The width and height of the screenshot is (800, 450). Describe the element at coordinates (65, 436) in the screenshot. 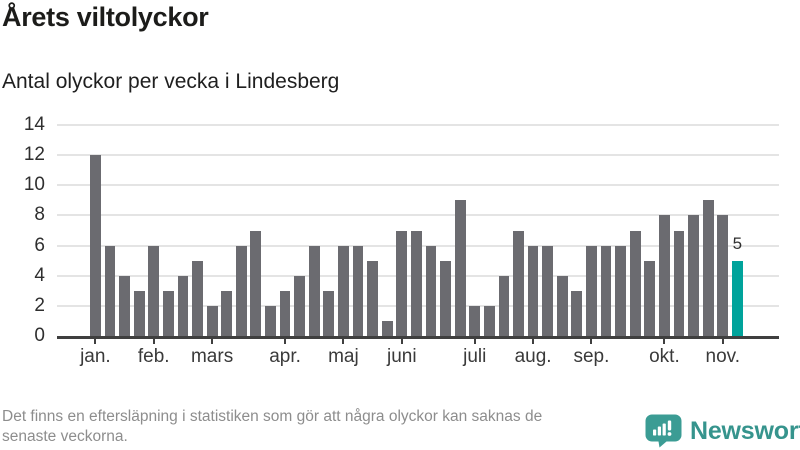

I see `footnote-line-2: senaste veckorna.` at that location.